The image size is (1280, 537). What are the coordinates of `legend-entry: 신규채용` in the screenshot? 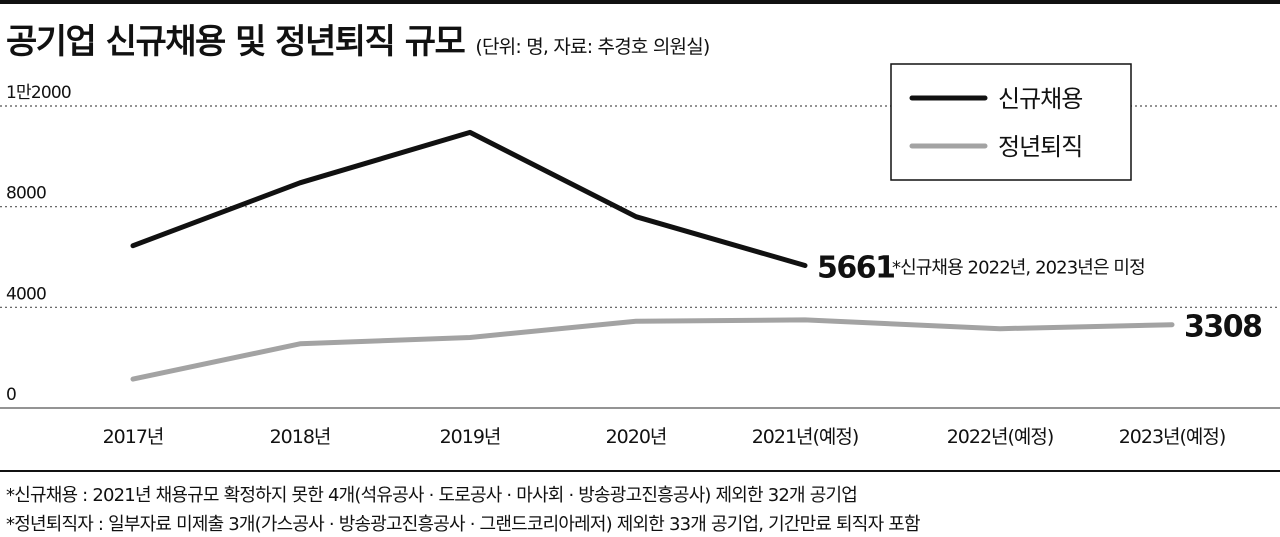 It's located at (1040, 99).